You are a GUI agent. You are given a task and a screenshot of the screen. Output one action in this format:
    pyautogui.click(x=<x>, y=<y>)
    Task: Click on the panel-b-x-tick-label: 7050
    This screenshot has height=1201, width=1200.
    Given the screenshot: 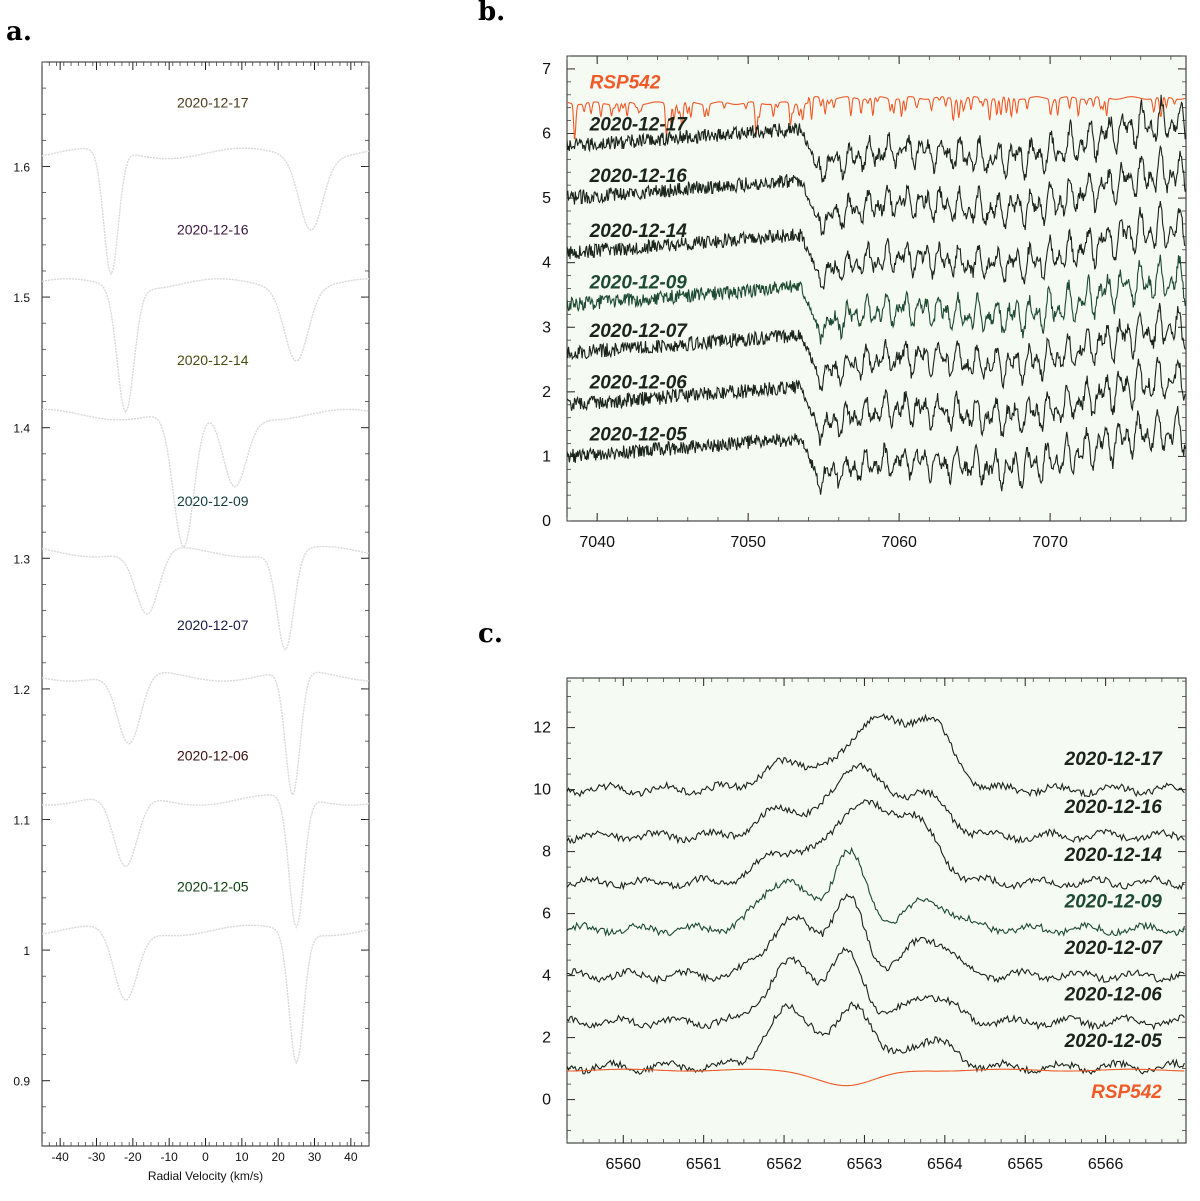 What is the action you would take?
    pyautogui.click(x=748, y=542)
    